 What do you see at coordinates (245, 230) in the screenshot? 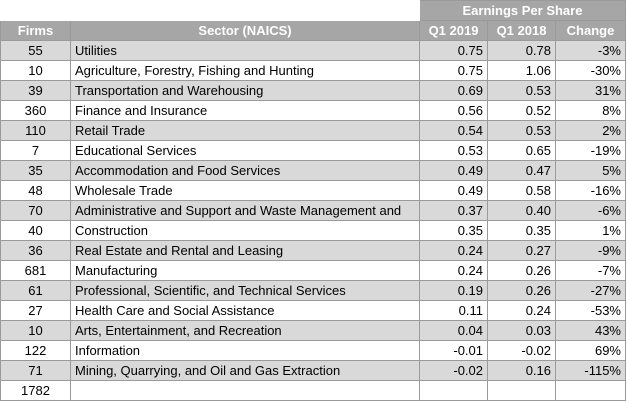
I see `sector-cell: Construction` at bounding box center [245, 230].